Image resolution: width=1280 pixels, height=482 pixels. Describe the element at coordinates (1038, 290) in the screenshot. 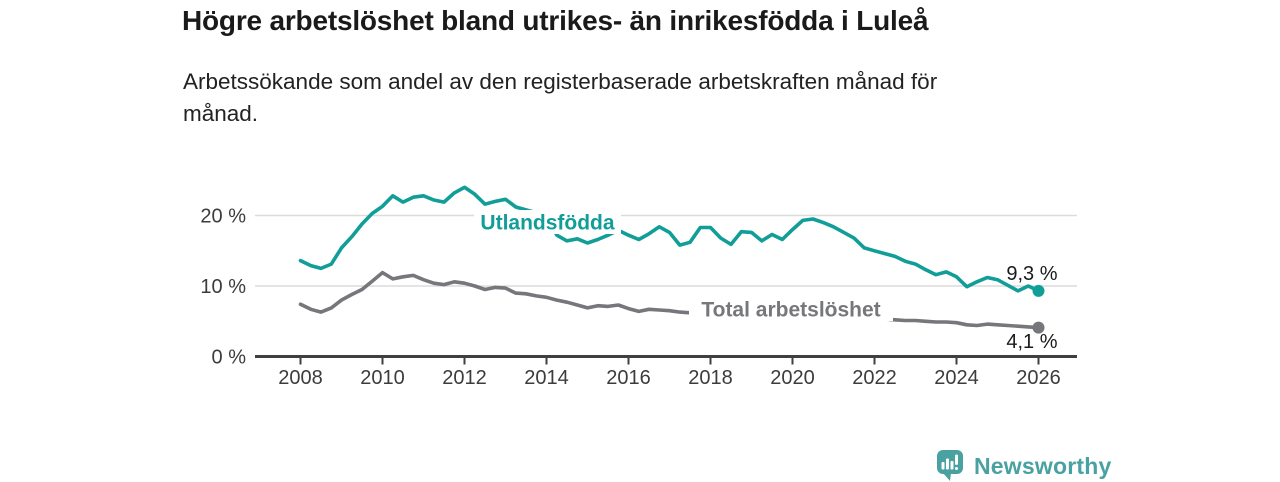

I see `end-dot-utlandsfodda` at that location.